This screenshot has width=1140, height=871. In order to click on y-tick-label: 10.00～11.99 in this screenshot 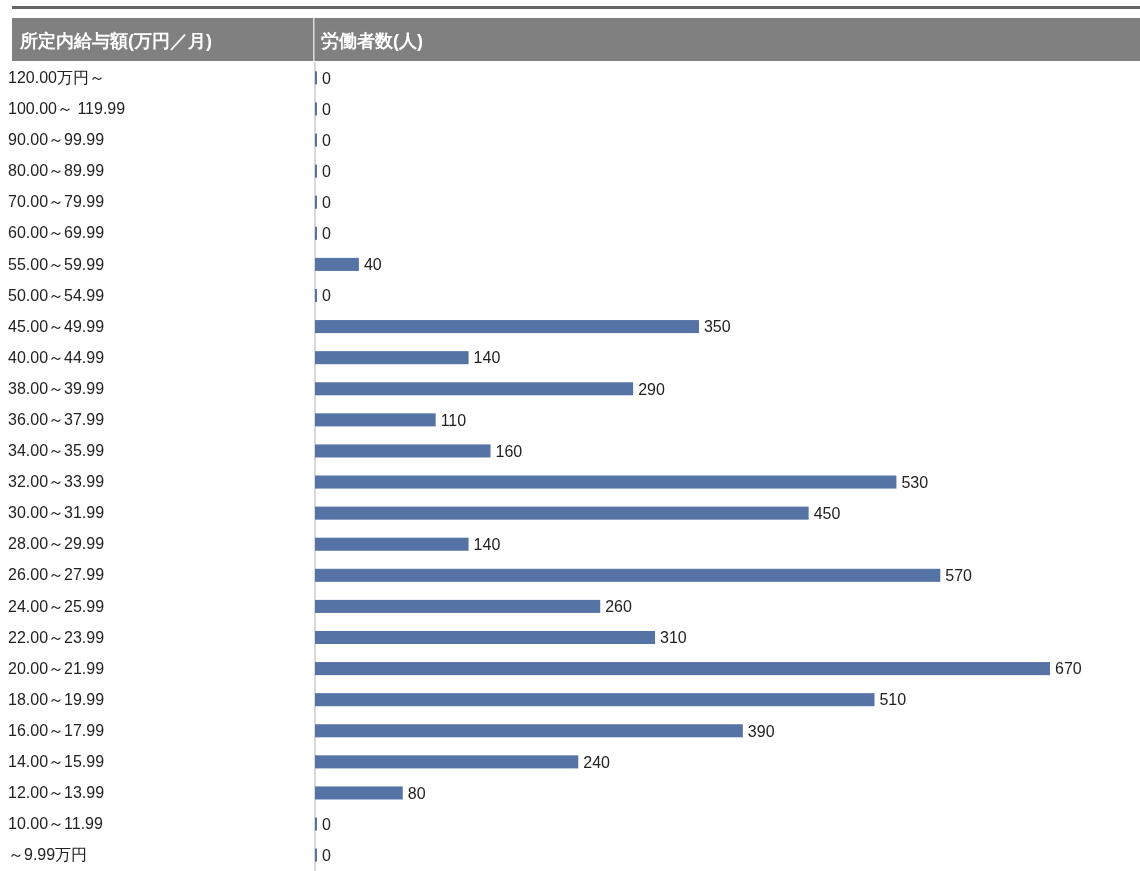, I will do `click(55, 824)`.